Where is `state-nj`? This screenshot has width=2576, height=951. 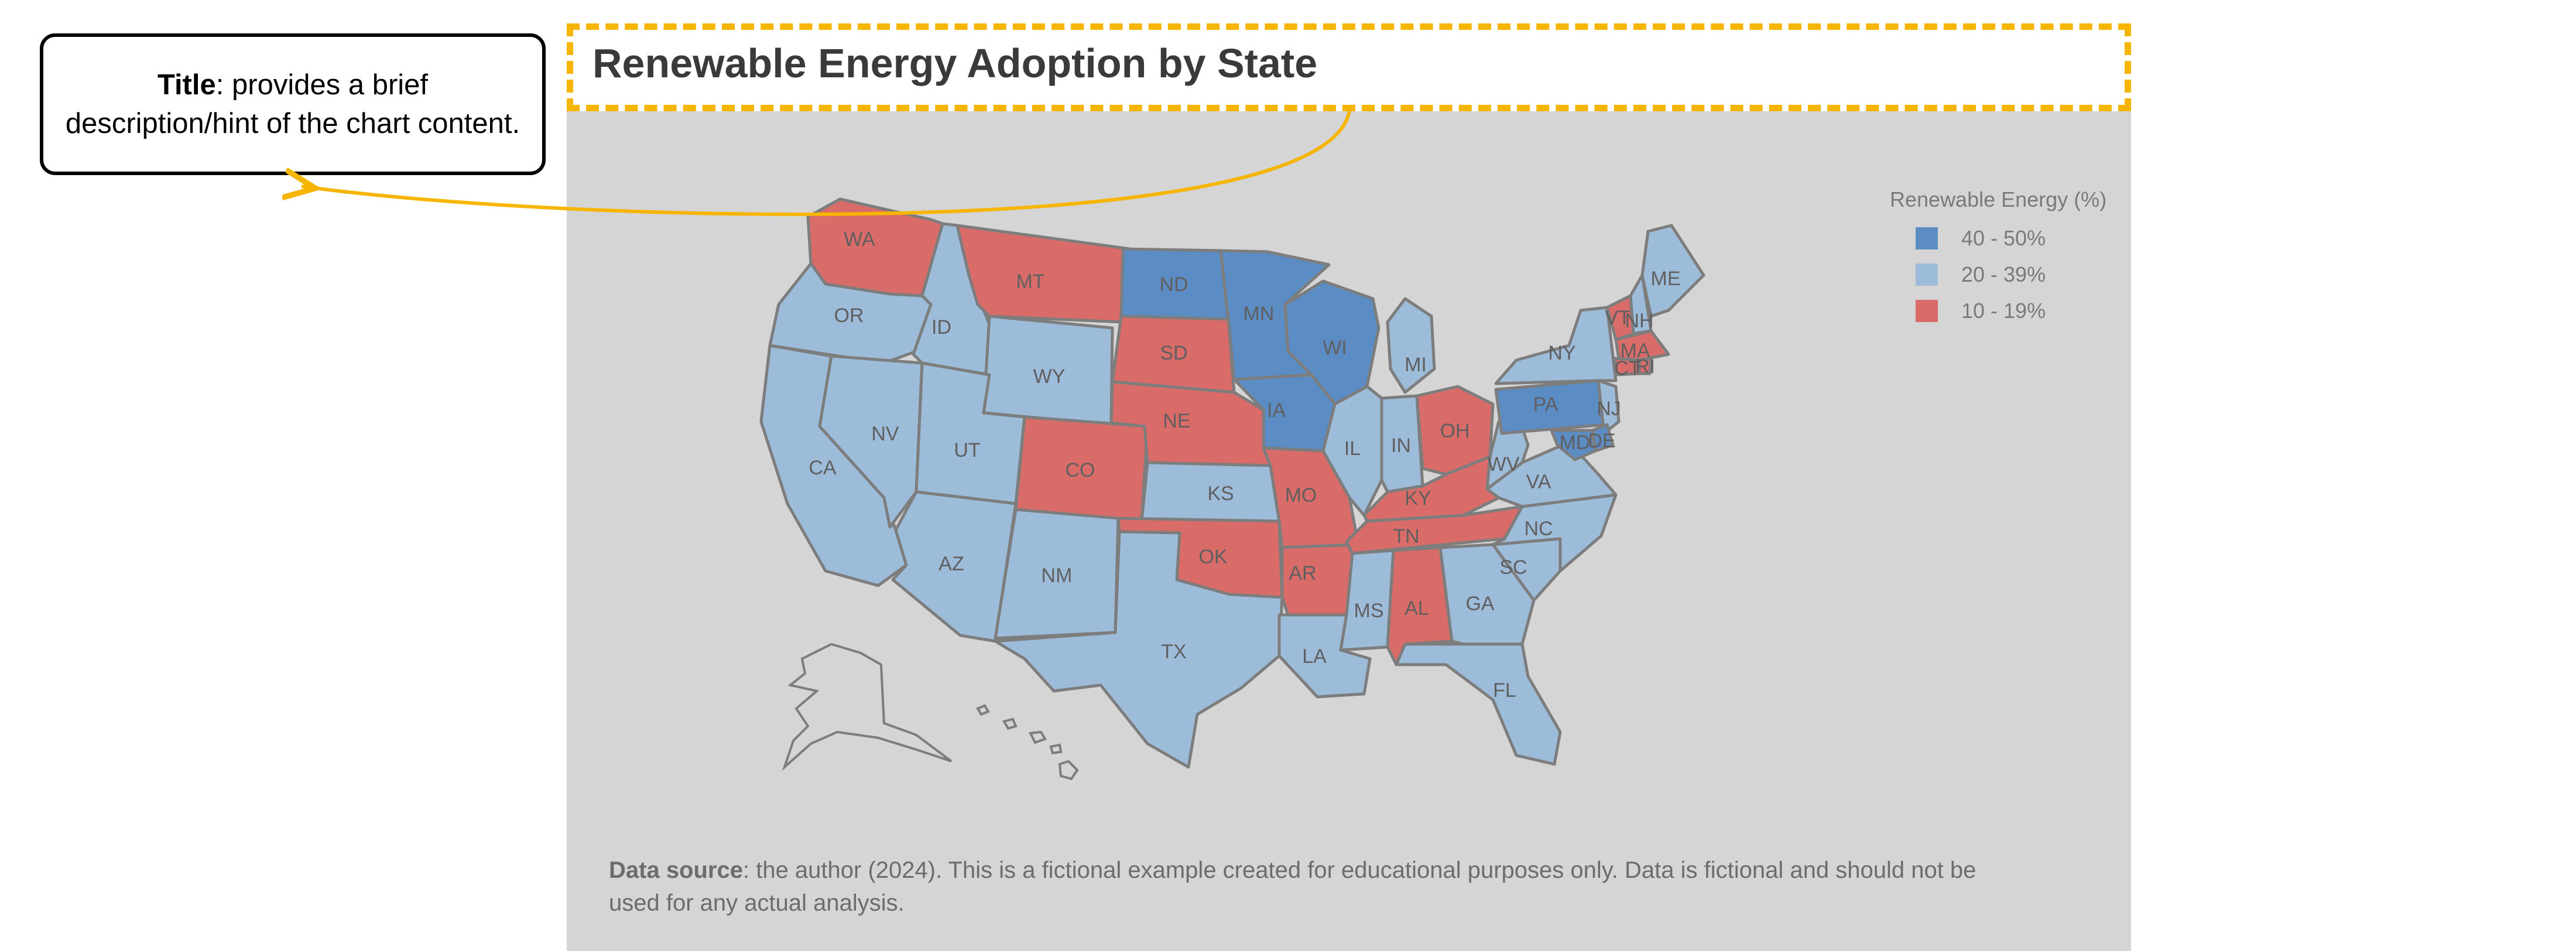 state-nj is located at coordinates (1609, 407).